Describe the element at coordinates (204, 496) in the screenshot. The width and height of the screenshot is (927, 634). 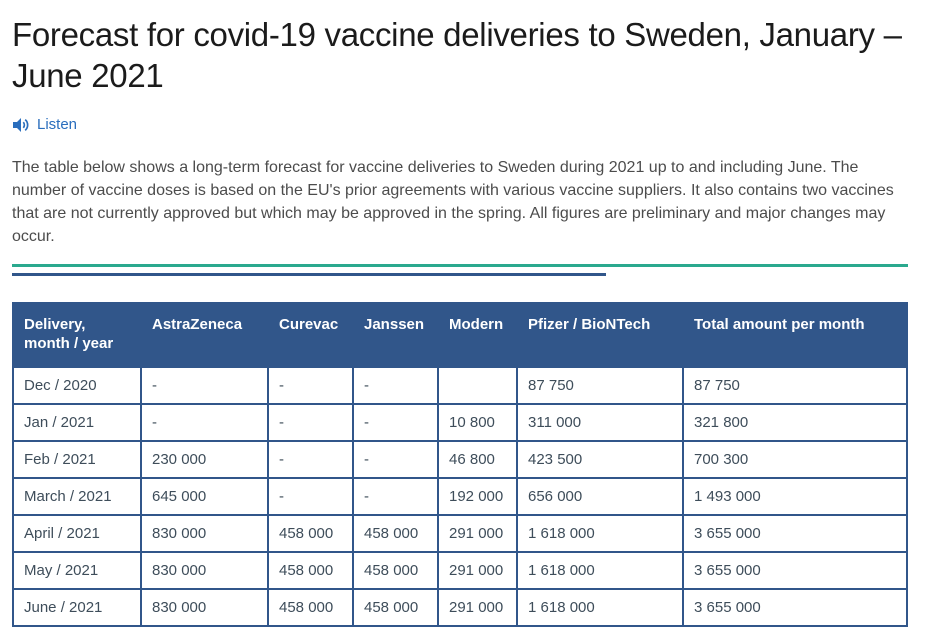
I see `table-cell: 645 000` at that location.